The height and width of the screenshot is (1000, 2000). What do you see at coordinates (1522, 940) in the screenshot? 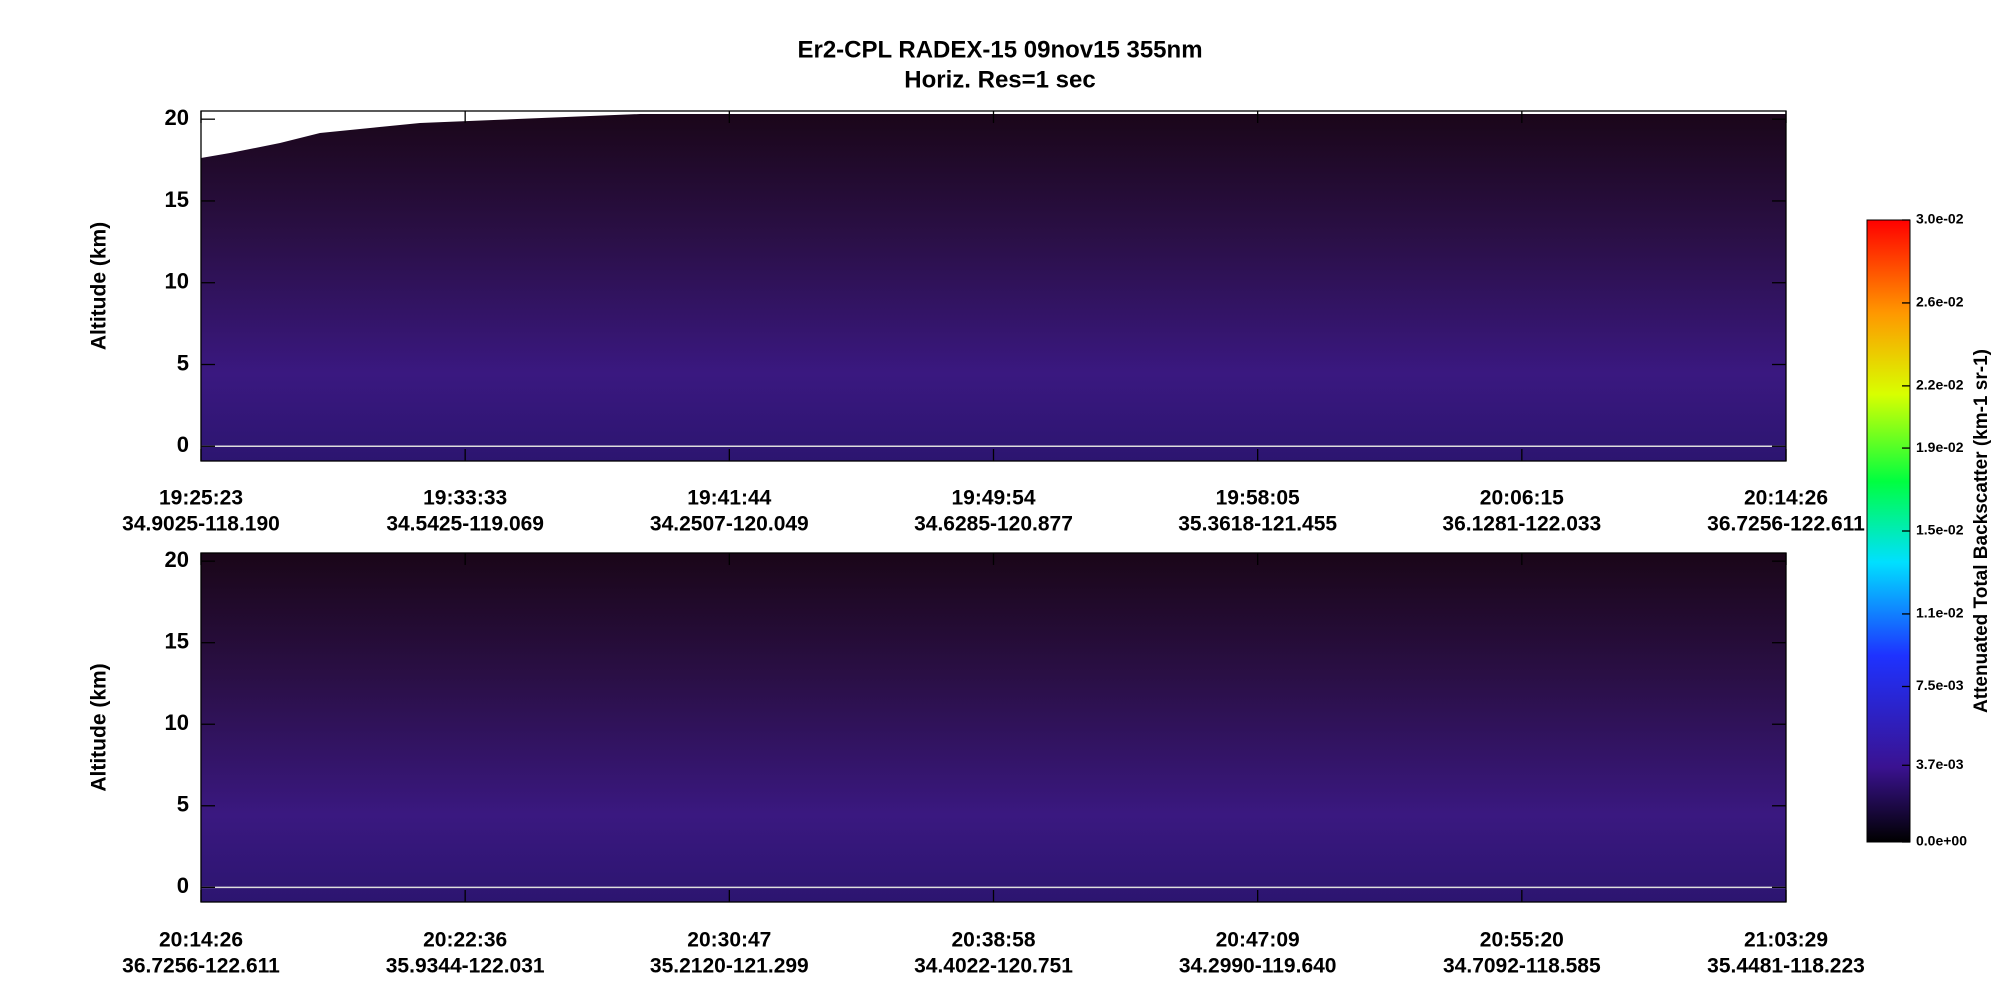
I see `x-tick-label: 20:55:20` at bounding box center [1522, 940].